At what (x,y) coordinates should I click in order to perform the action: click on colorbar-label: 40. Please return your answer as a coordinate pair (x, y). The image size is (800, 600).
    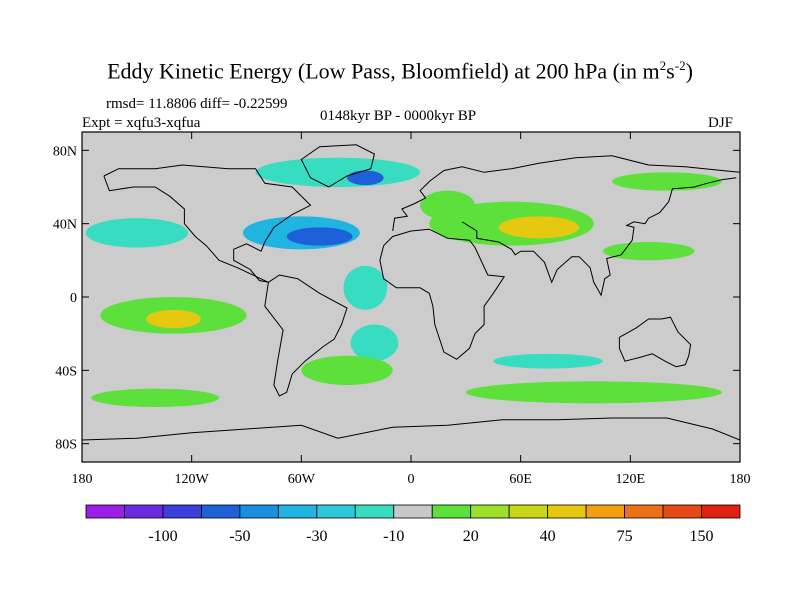
    Looking at the image, I should click on (548, 536).